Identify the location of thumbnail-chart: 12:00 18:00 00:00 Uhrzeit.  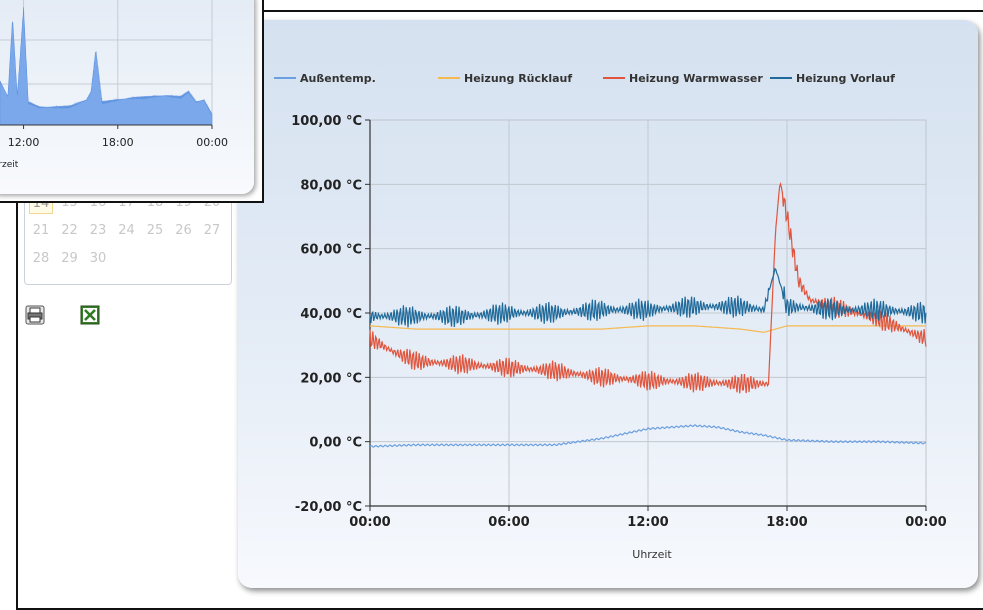
(114, 85).